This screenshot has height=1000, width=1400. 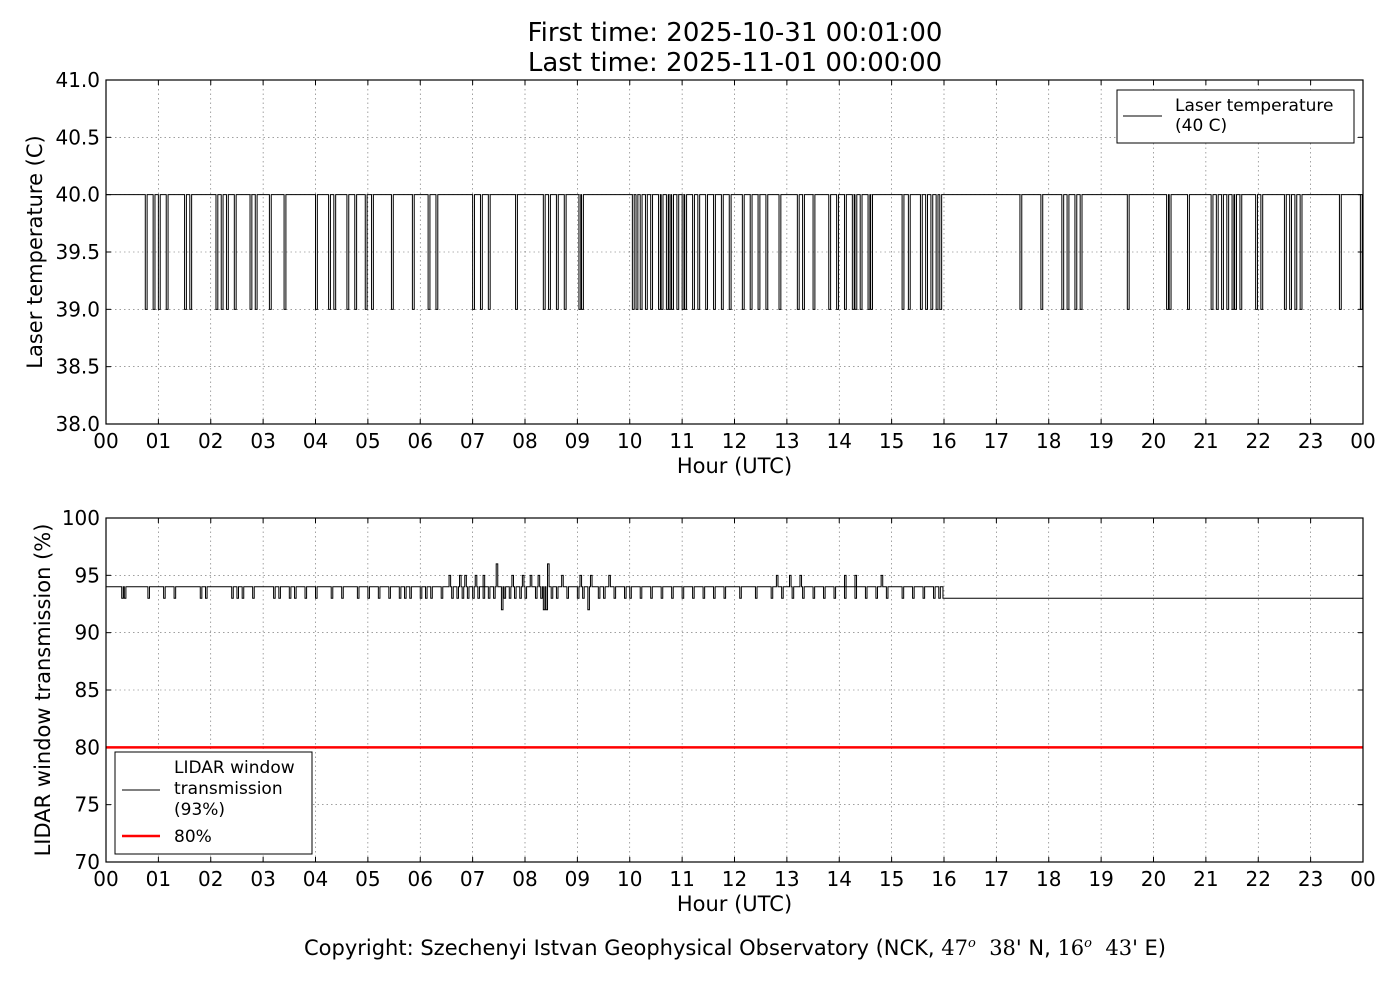 I want to click on lidar-transmission-line, so click(x=734, y=587).